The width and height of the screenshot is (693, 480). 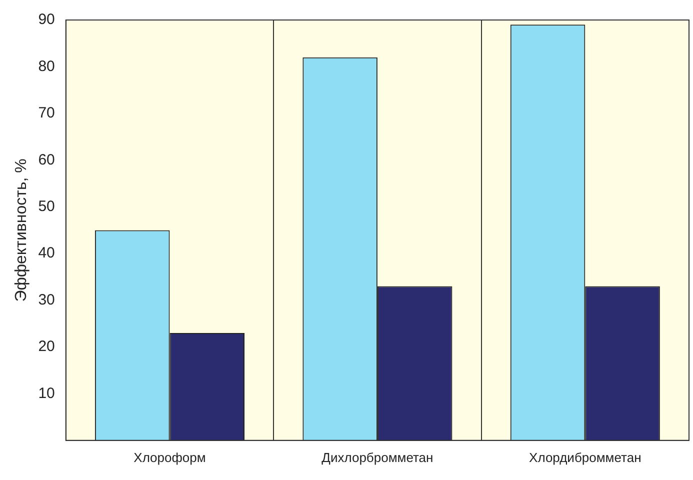 I want to click on y-tick-label: 90, so click(x=46, y=19).